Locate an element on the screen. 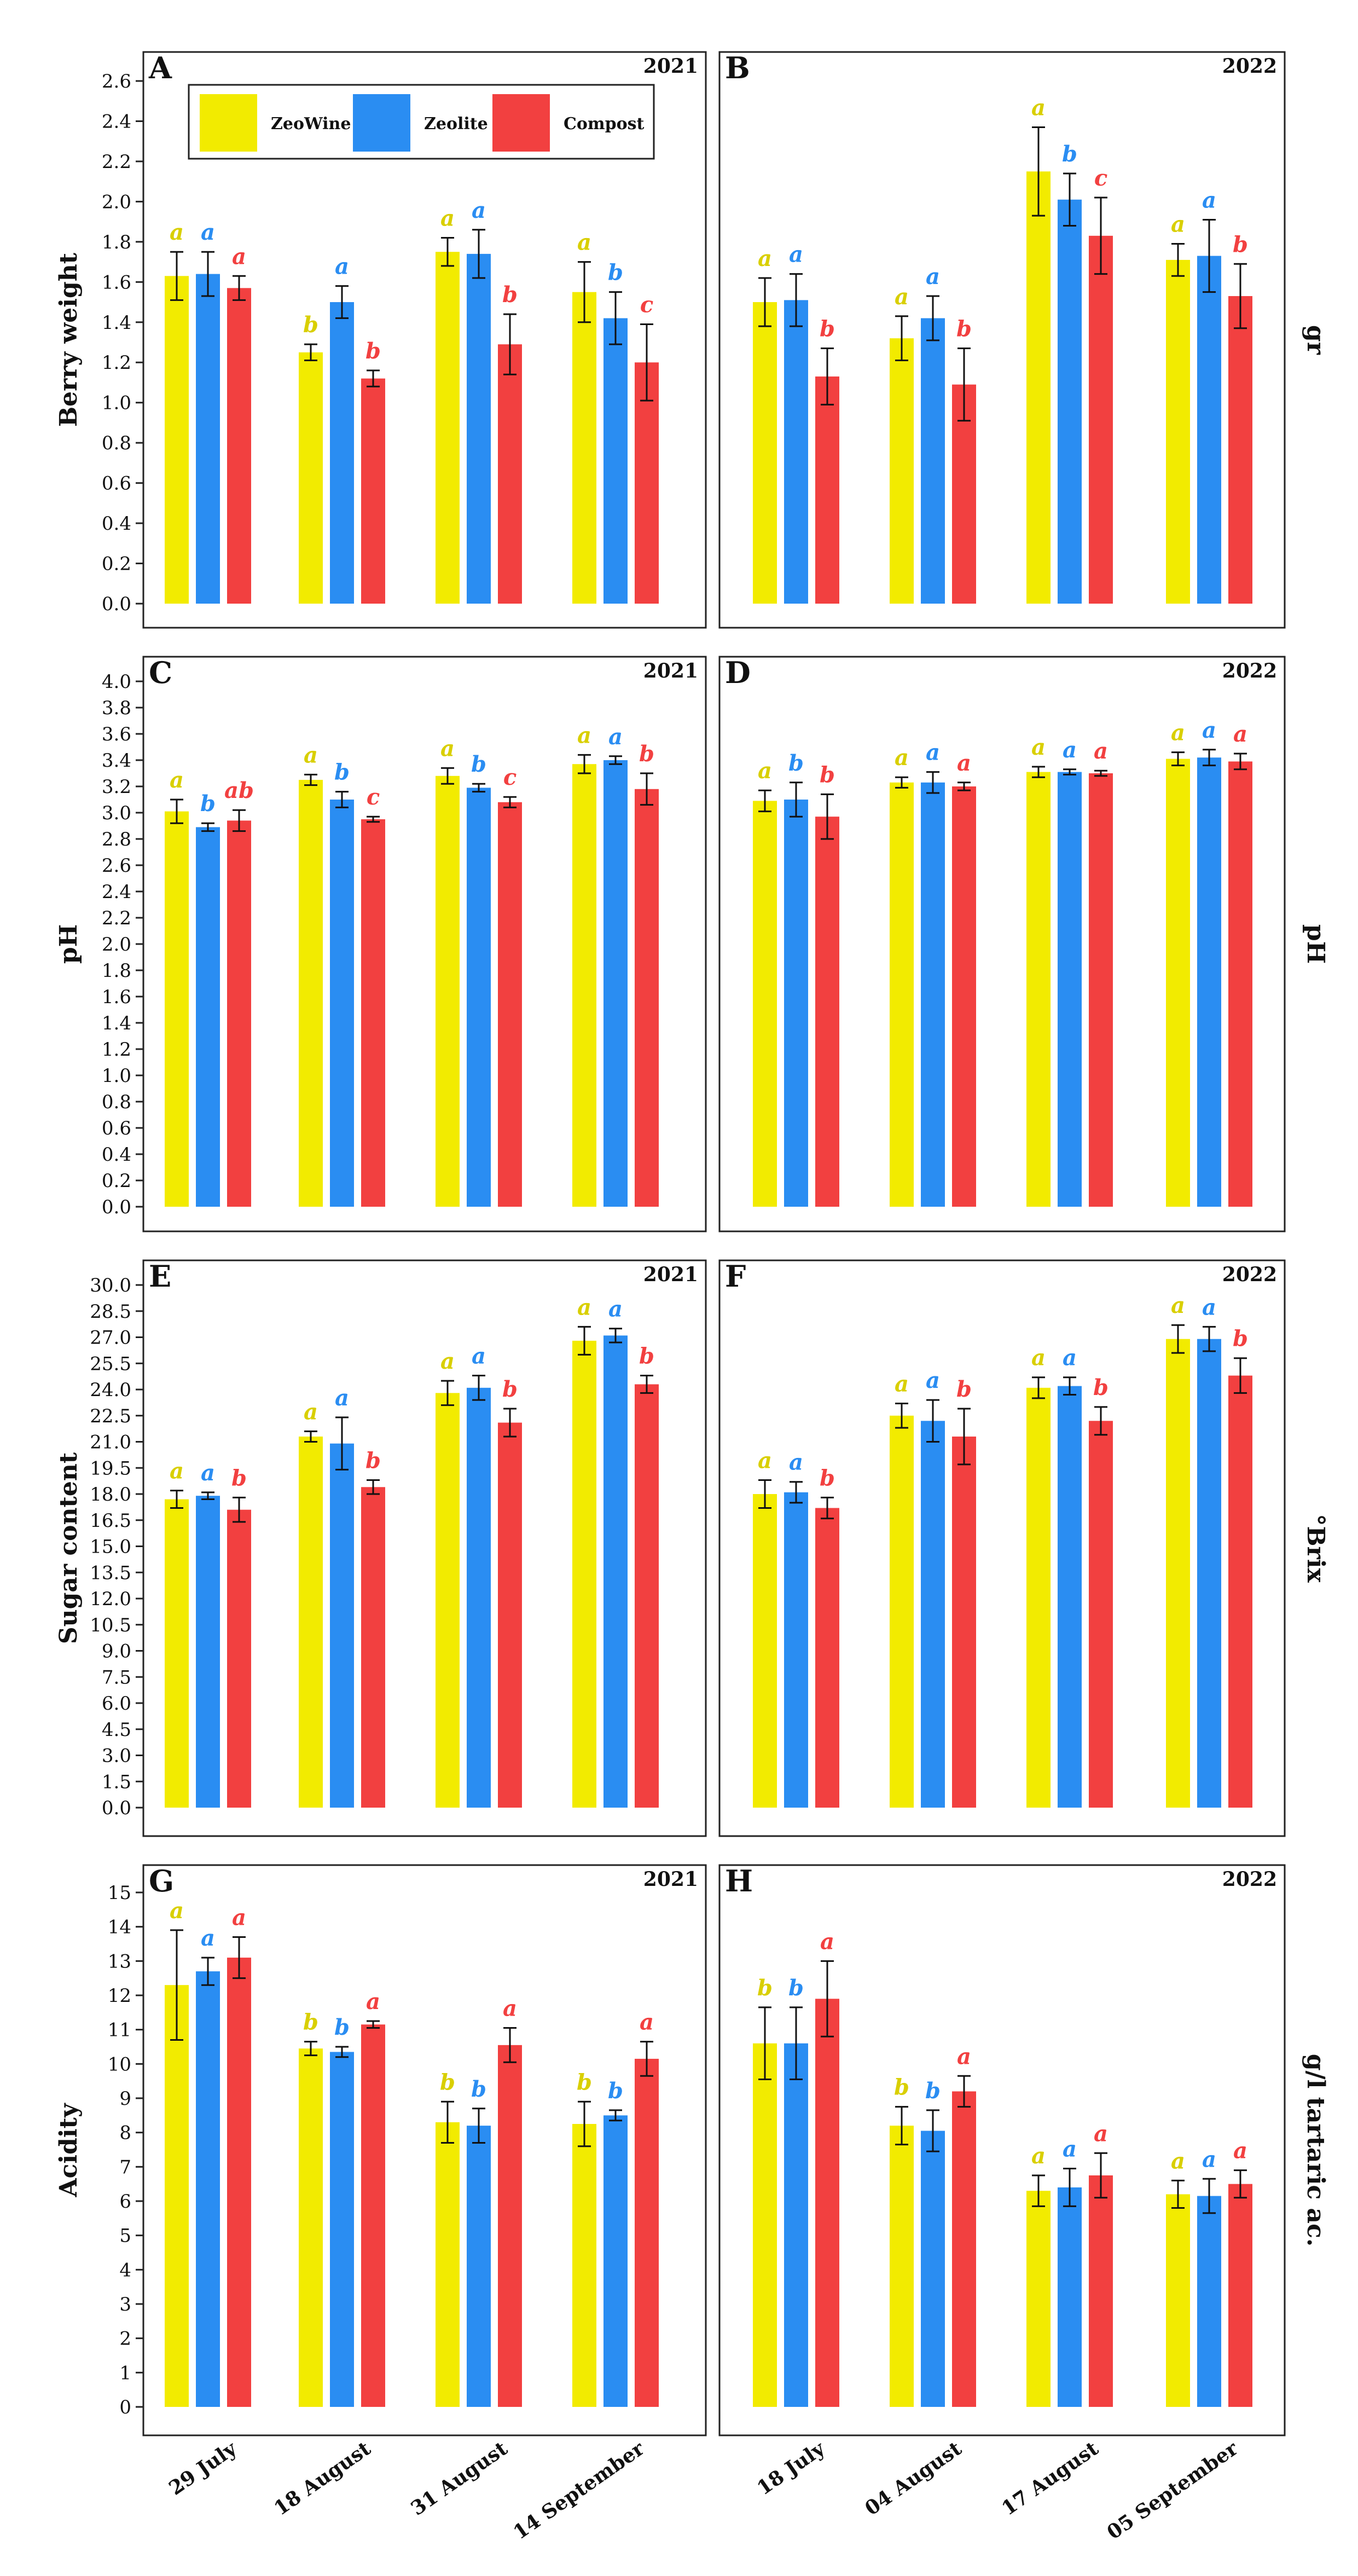  legend: ZeoWine Zeolite Compost is located at coordinates (421, 122).